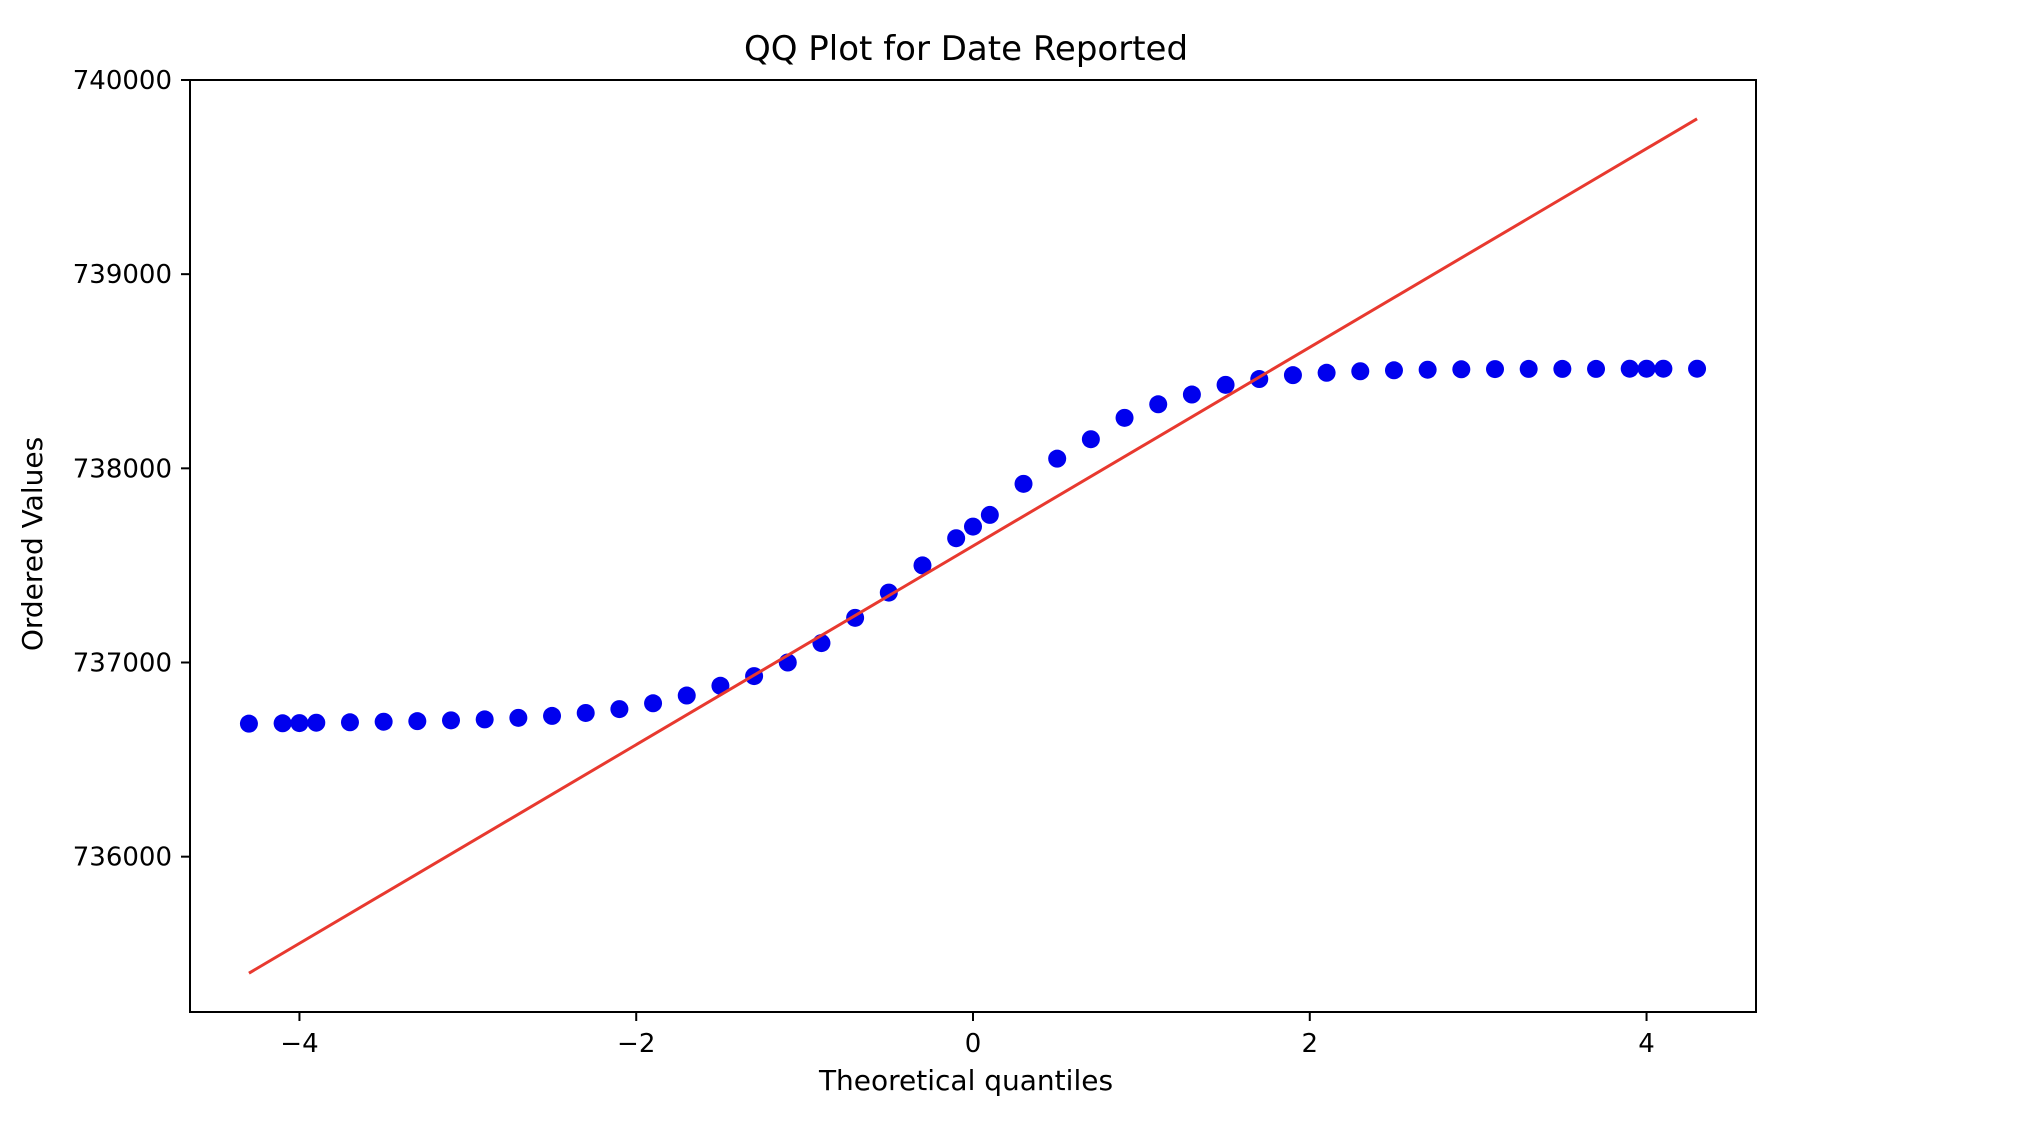  Describe the element at coordinates (973, 1044) in the screenshot. I see `x-tick-label: 0` at that location.